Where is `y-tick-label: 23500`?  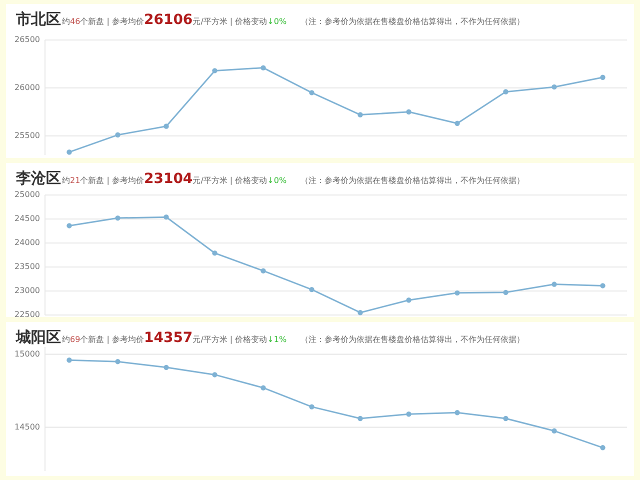 y-tick-label: 23500 is located at coordinates (27, 267).